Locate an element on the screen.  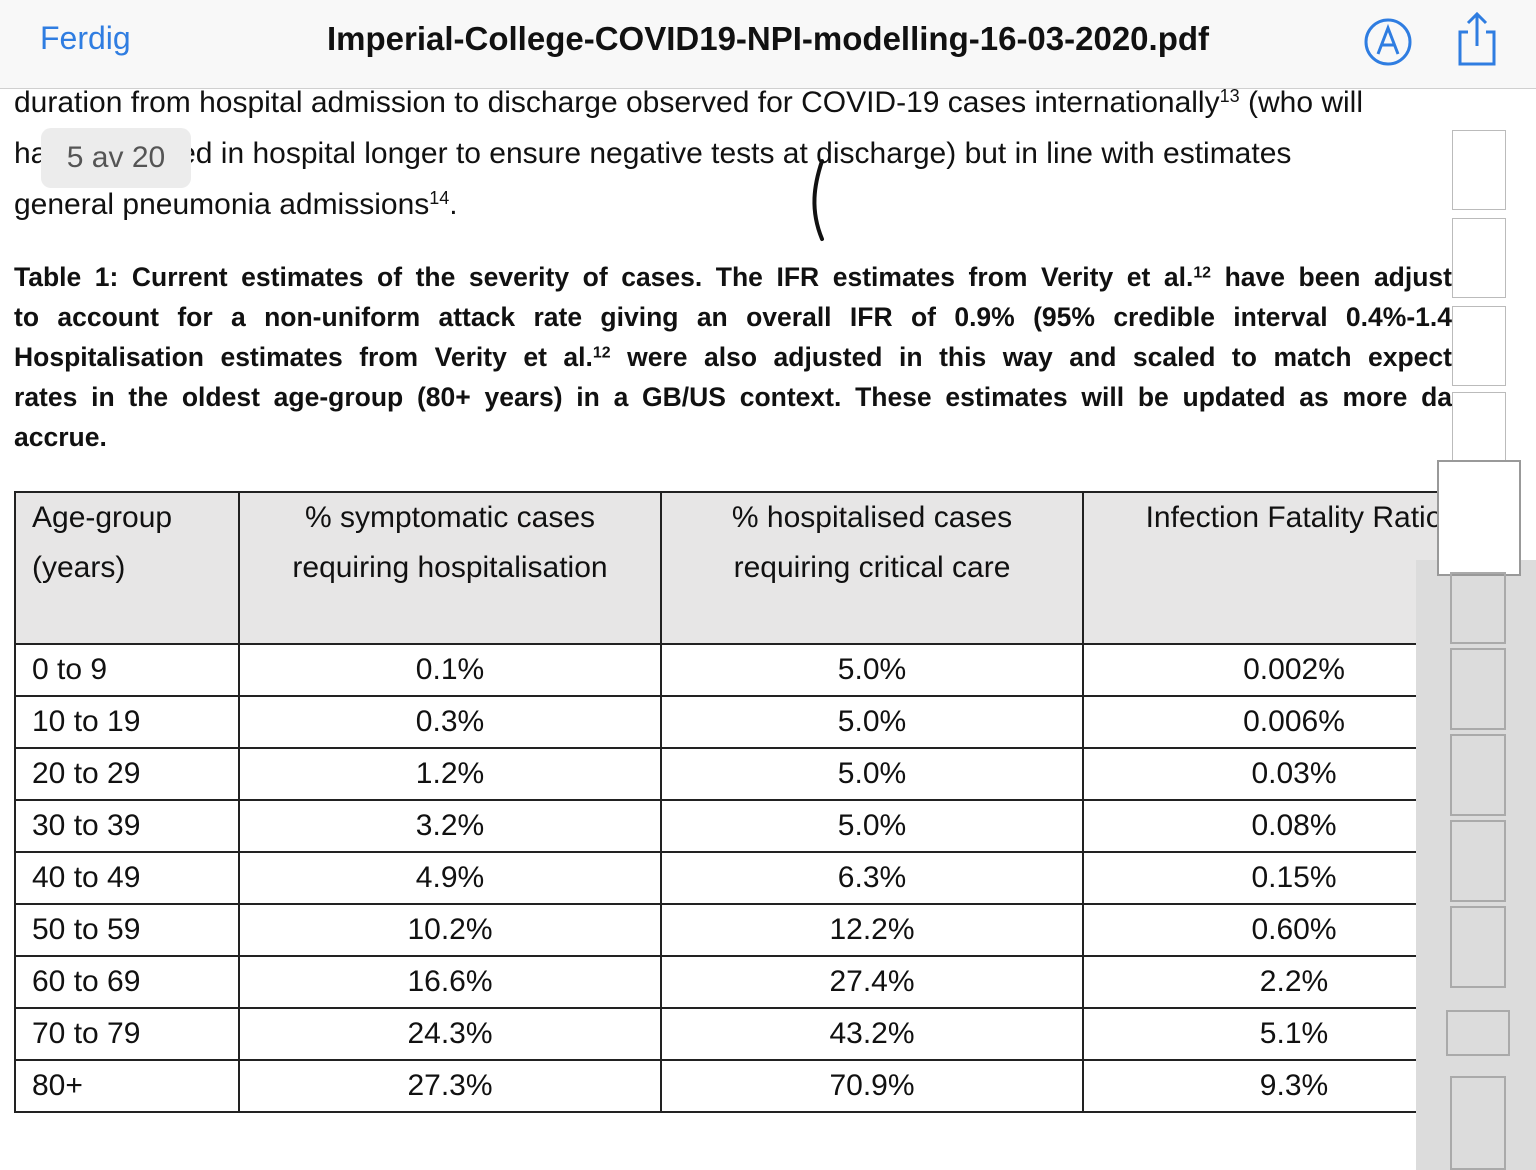
ink-stroke is located at coordinates (818, 200).